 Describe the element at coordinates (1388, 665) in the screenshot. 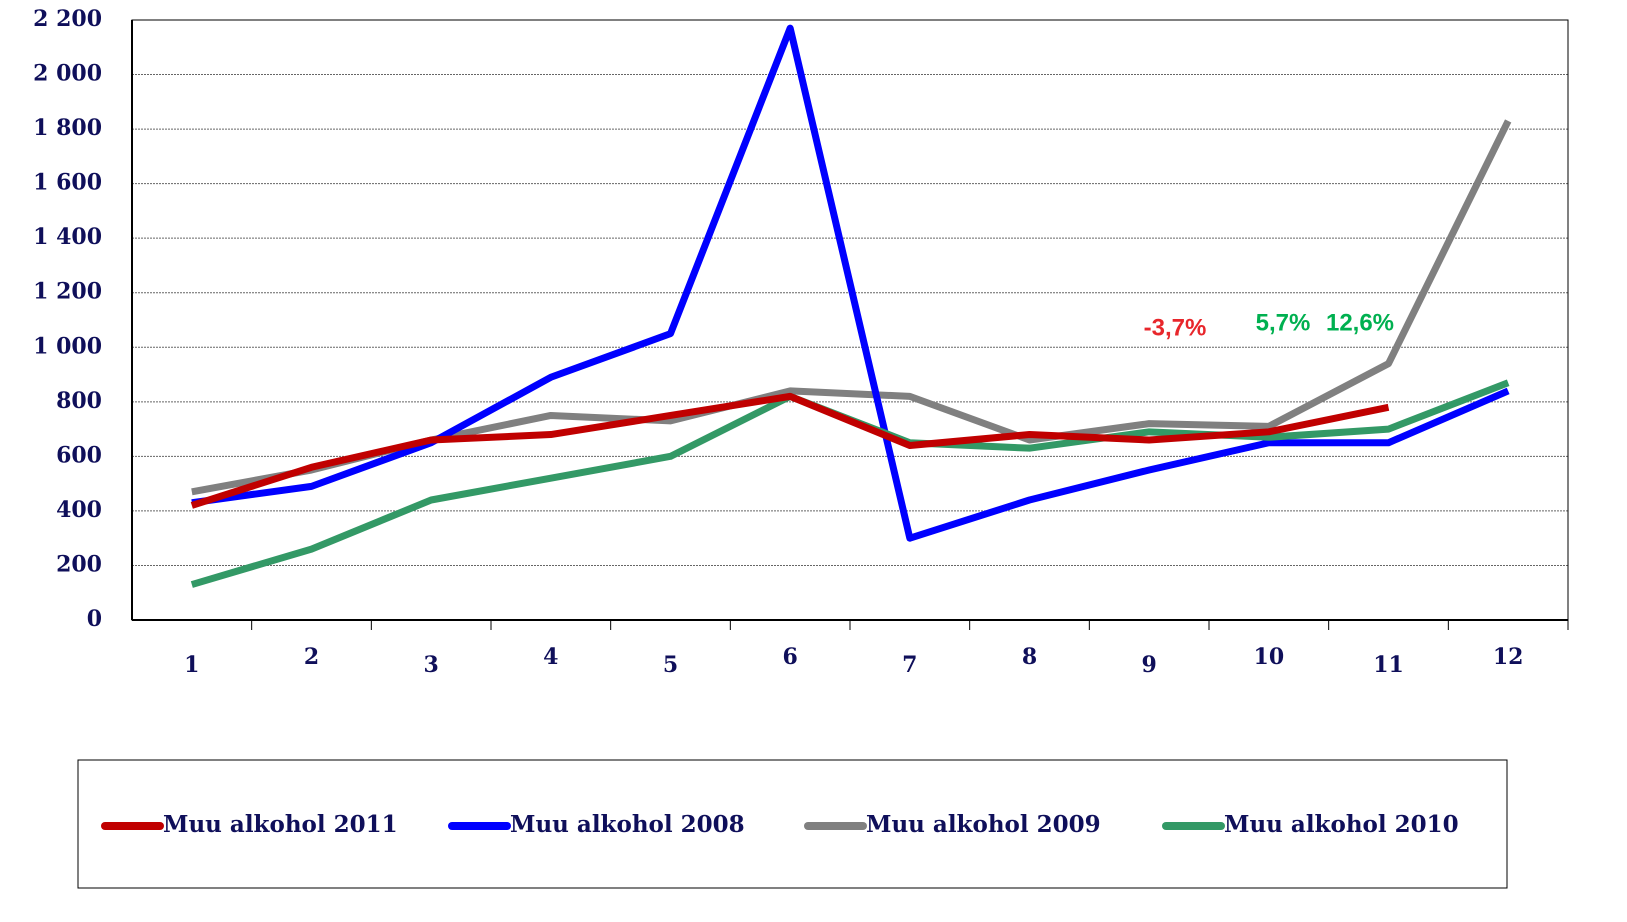

I see `x-tick-label: 11` at that location.